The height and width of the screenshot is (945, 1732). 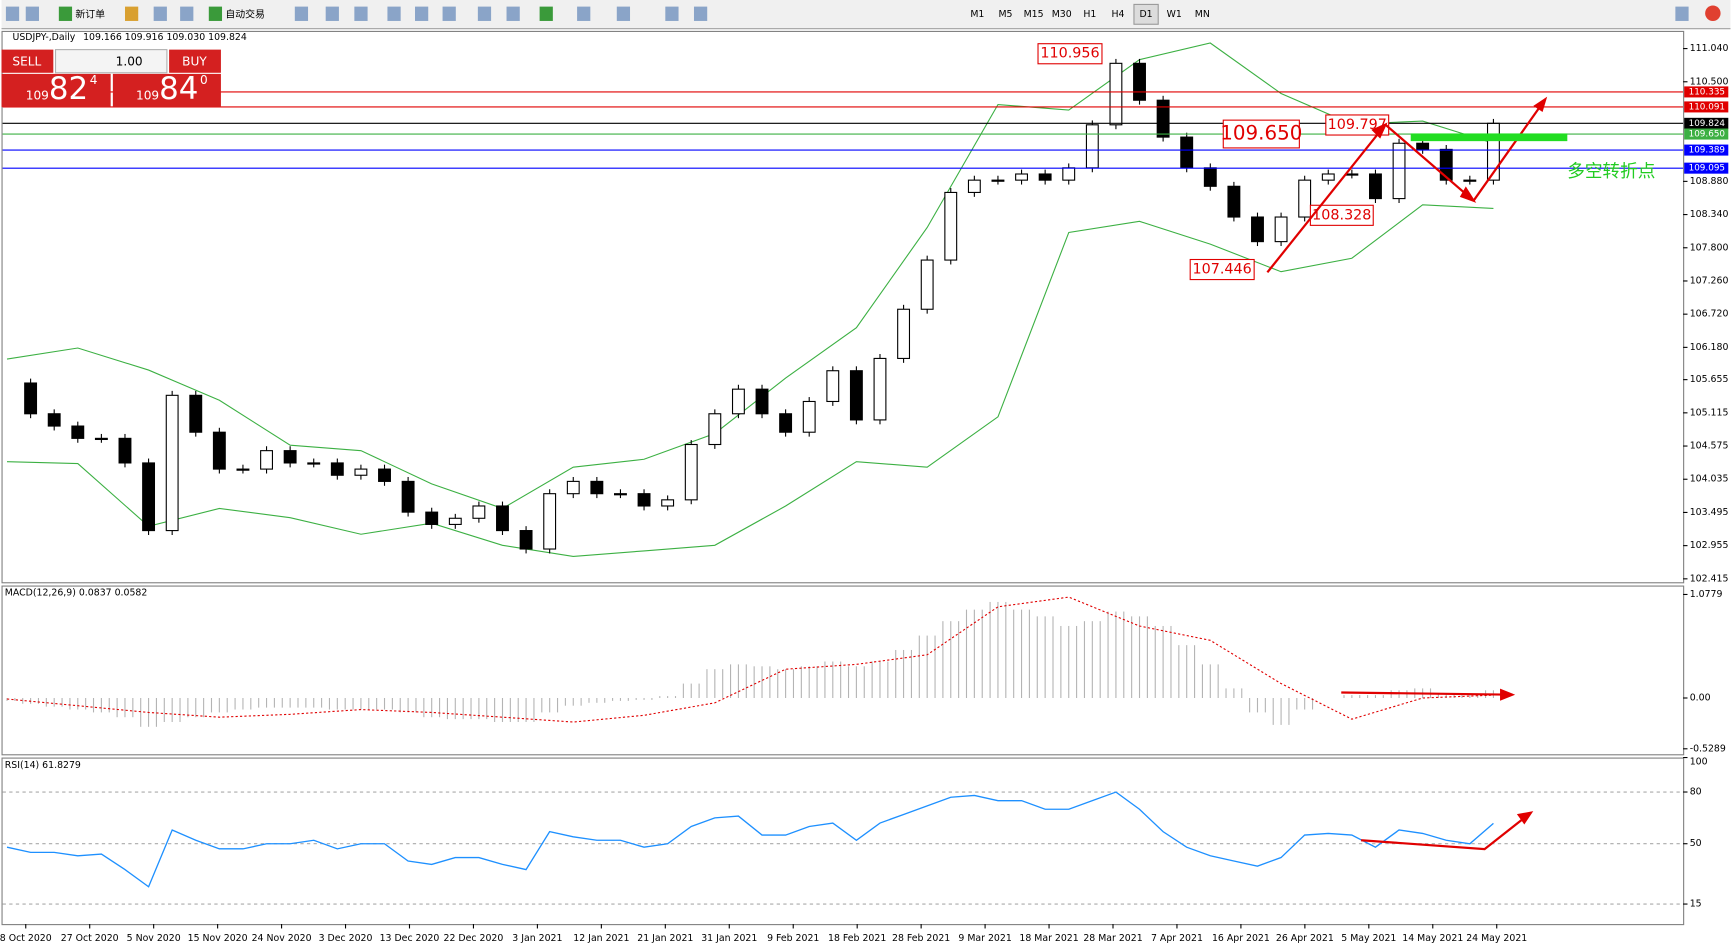 What do you see at coordinates (537, 938) in the screenshot?
I see `x-tick-label: 3 Jan 2021` at bounding box center [537, 938].